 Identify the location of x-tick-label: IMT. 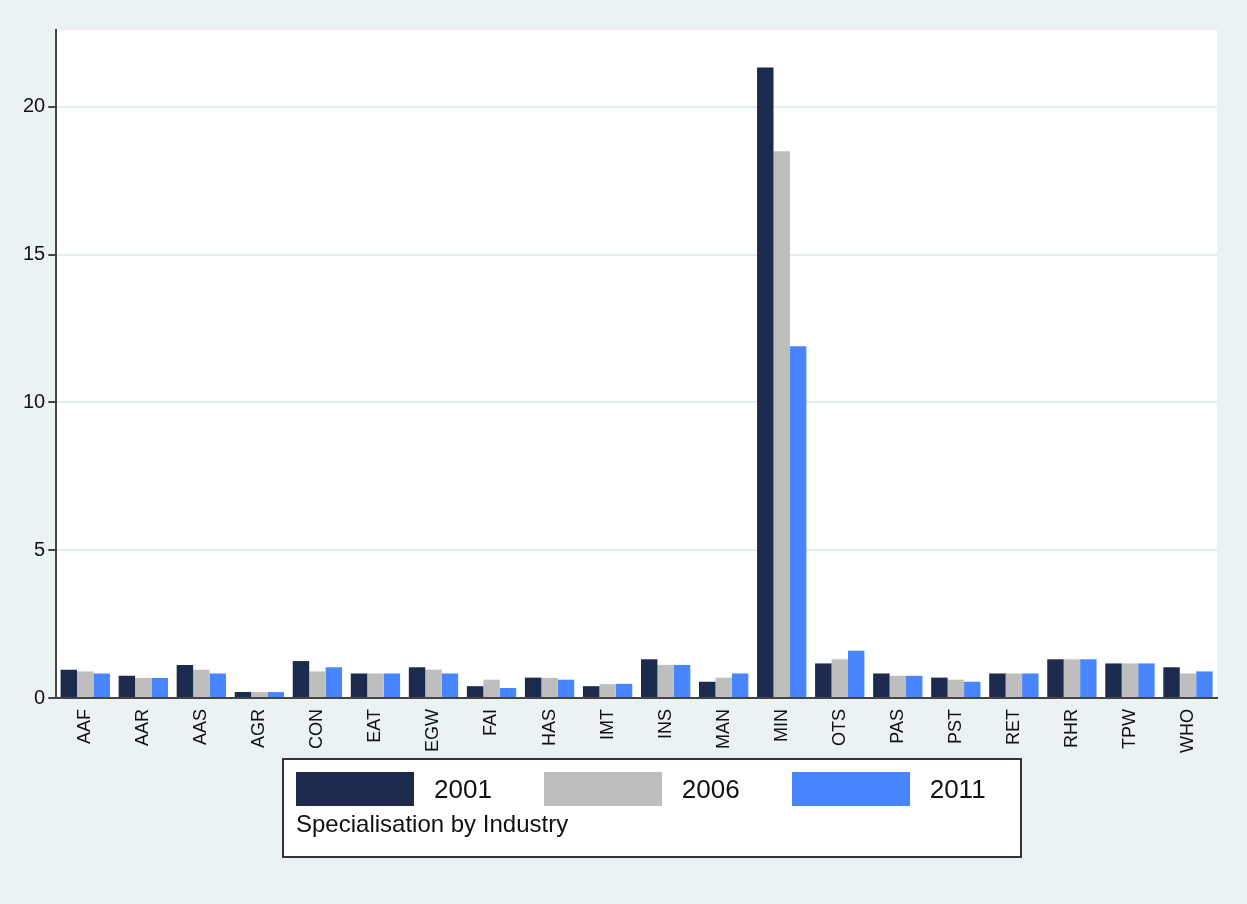
(606, 725).